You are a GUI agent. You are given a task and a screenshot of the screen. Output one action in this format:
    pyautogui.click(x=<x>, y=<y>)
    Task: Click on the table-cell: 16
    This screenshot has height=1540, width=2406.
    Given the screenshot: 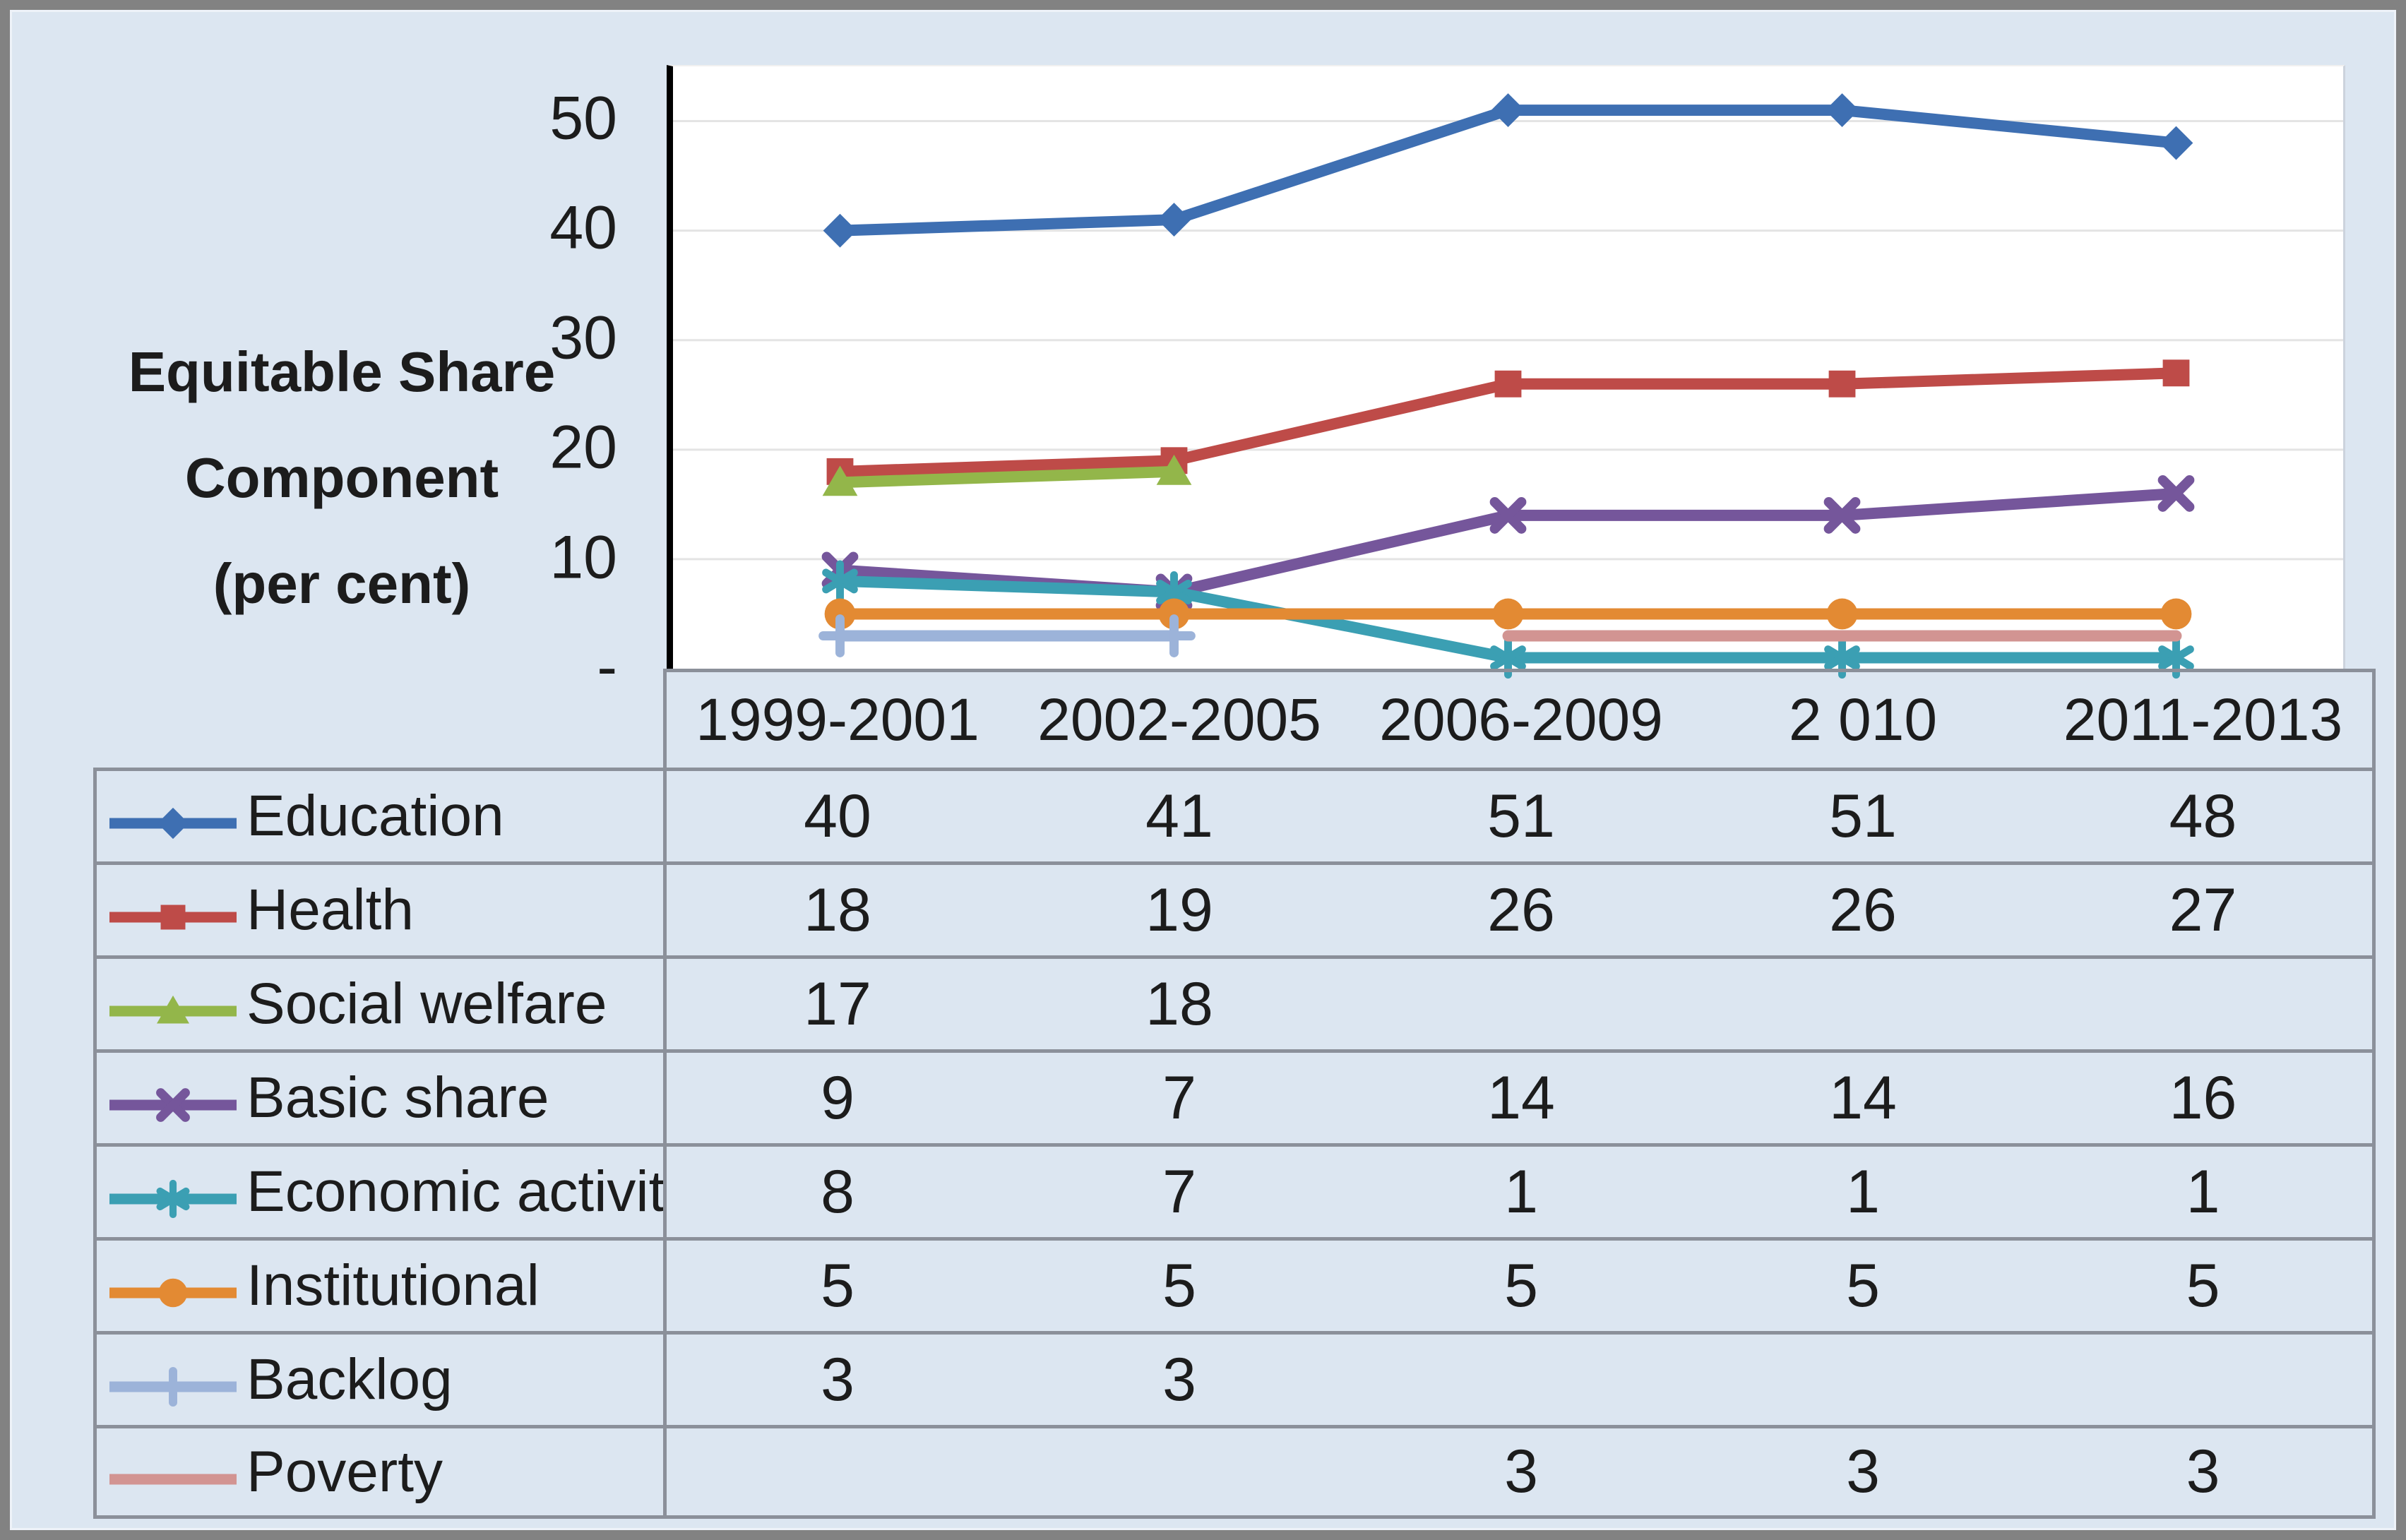 What is the action you would take?
    pyautogui.click(x=2205, y=1096)
    